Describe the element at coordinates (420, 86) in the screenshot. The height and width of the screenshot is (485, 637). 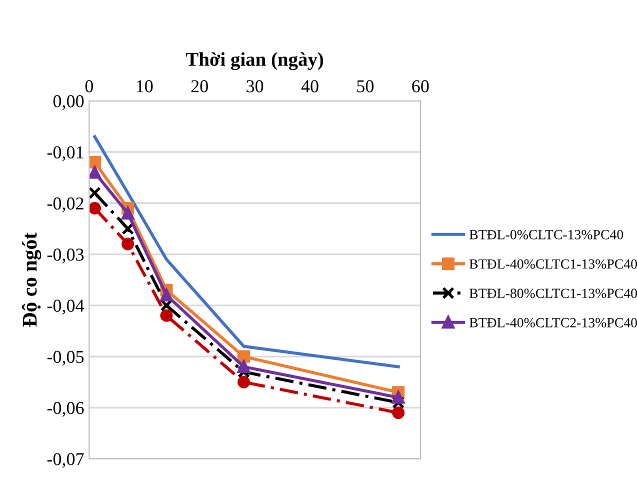
I see `x-tick-label: 60` at that location.